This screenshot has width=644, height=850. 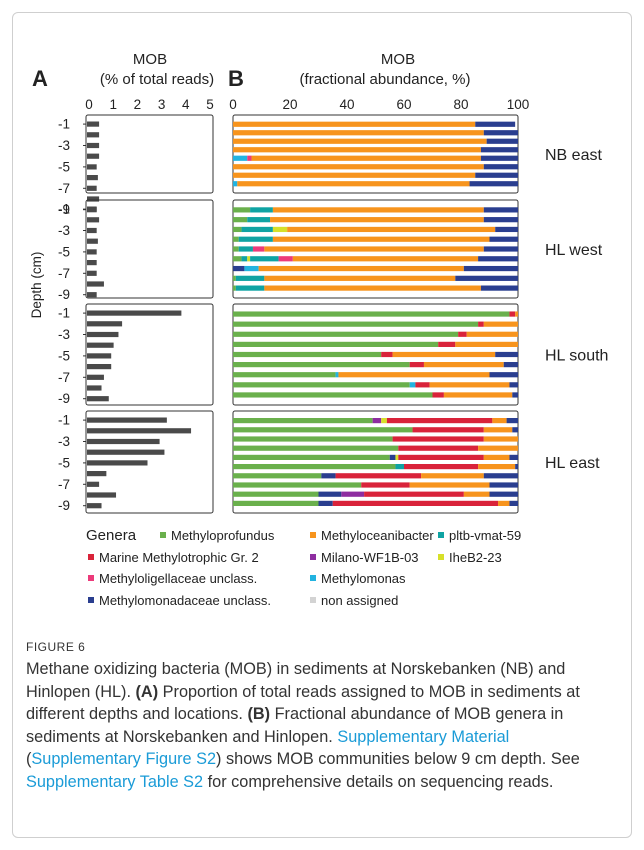 I want to click on depth-tick-label: -7, so click(x=64, y=377).